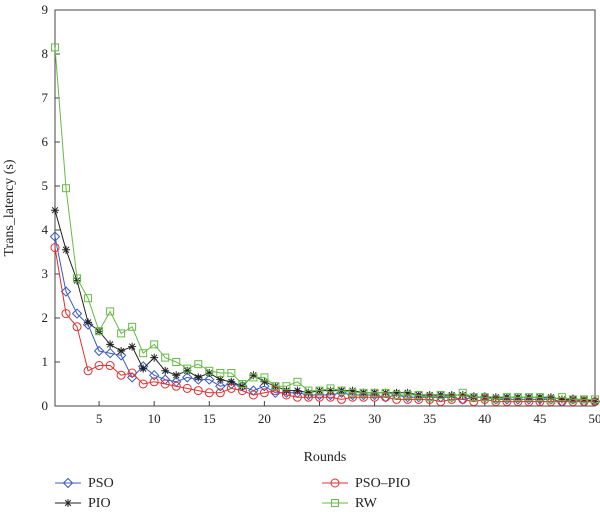 This screenshot has height=514, width=600. Describe the element at coordinates (101, 483) in the screenshot. I see `legend-label: PSO` at that location.